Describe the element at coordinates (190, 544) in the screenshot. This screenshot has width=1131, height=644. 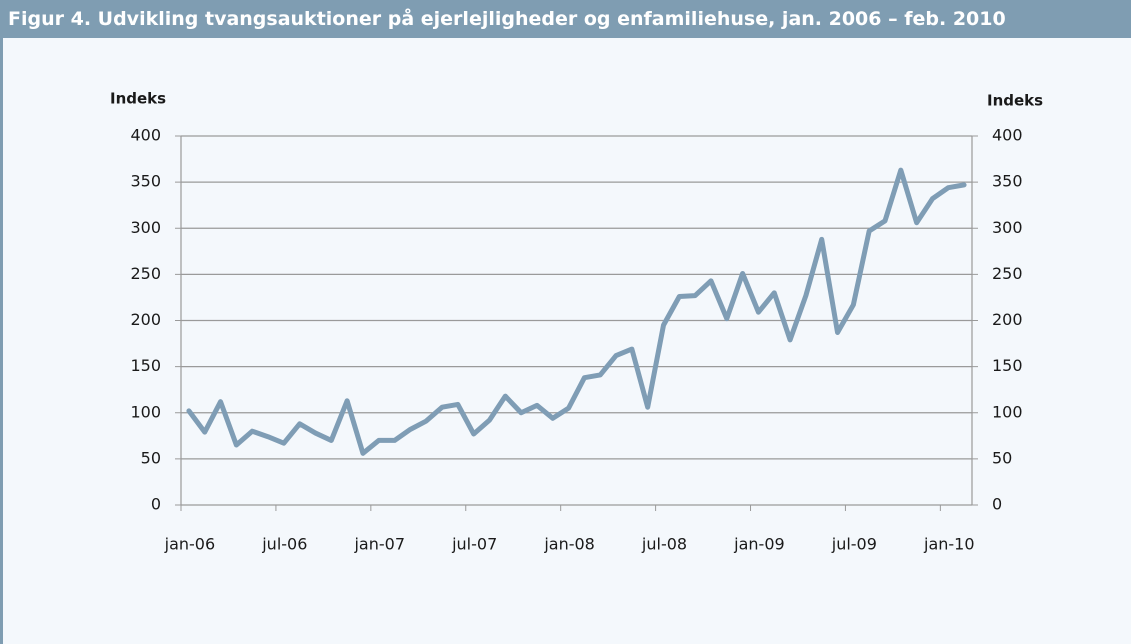
I see `x-tick-label: jan-06` at that location.